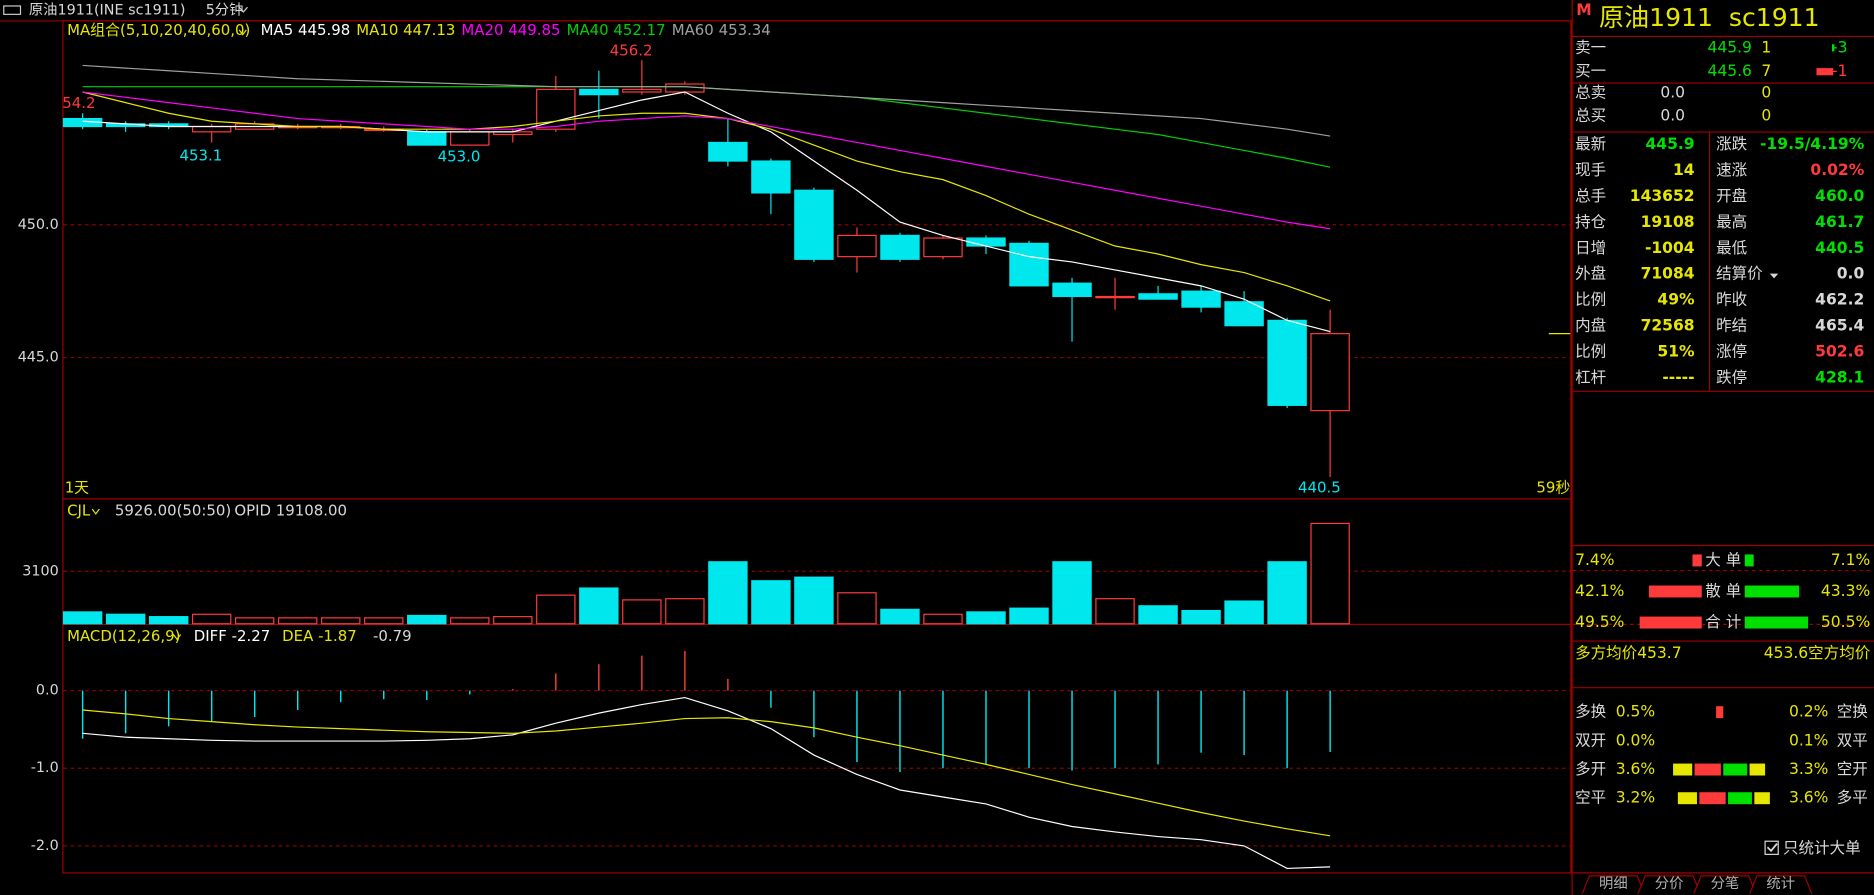 This screenshot has height=895, width=1874. I want to click on quote-label: 总手, so click(1590, 196).